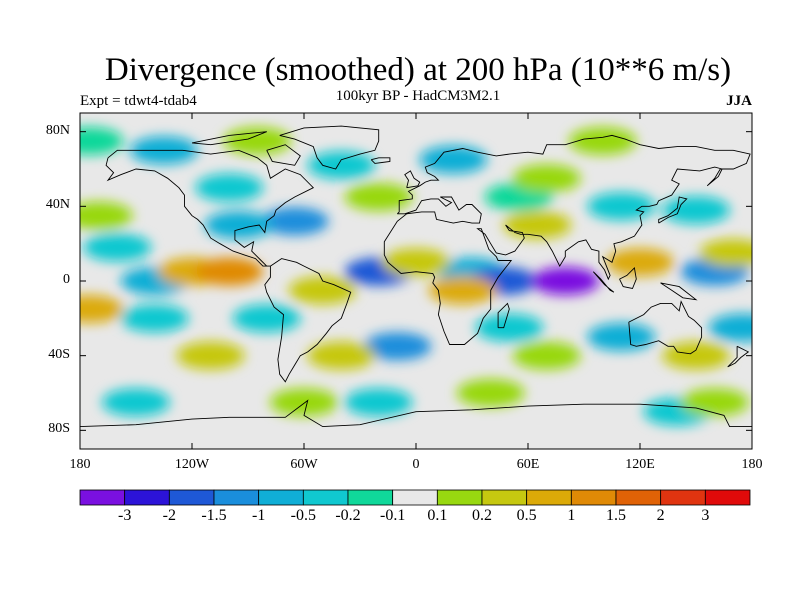  Describe the element at coordinates (738, 356) in the screenshot. I see `coastline-new-zealand` at that location.